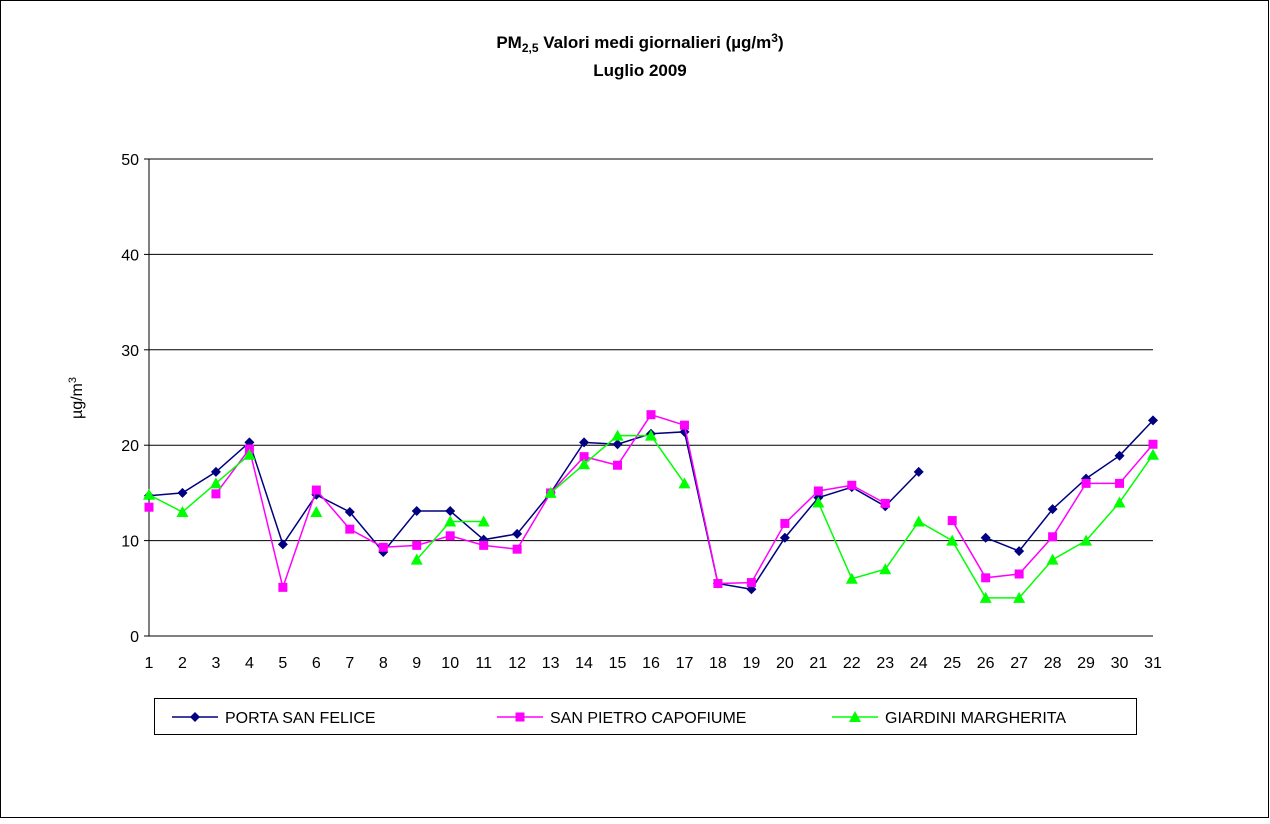 This screenshot has height=824, width=1270. Describe the element at coordinates (450, 663) in the screenshot. I see `x-tick-label: 10` at that location.